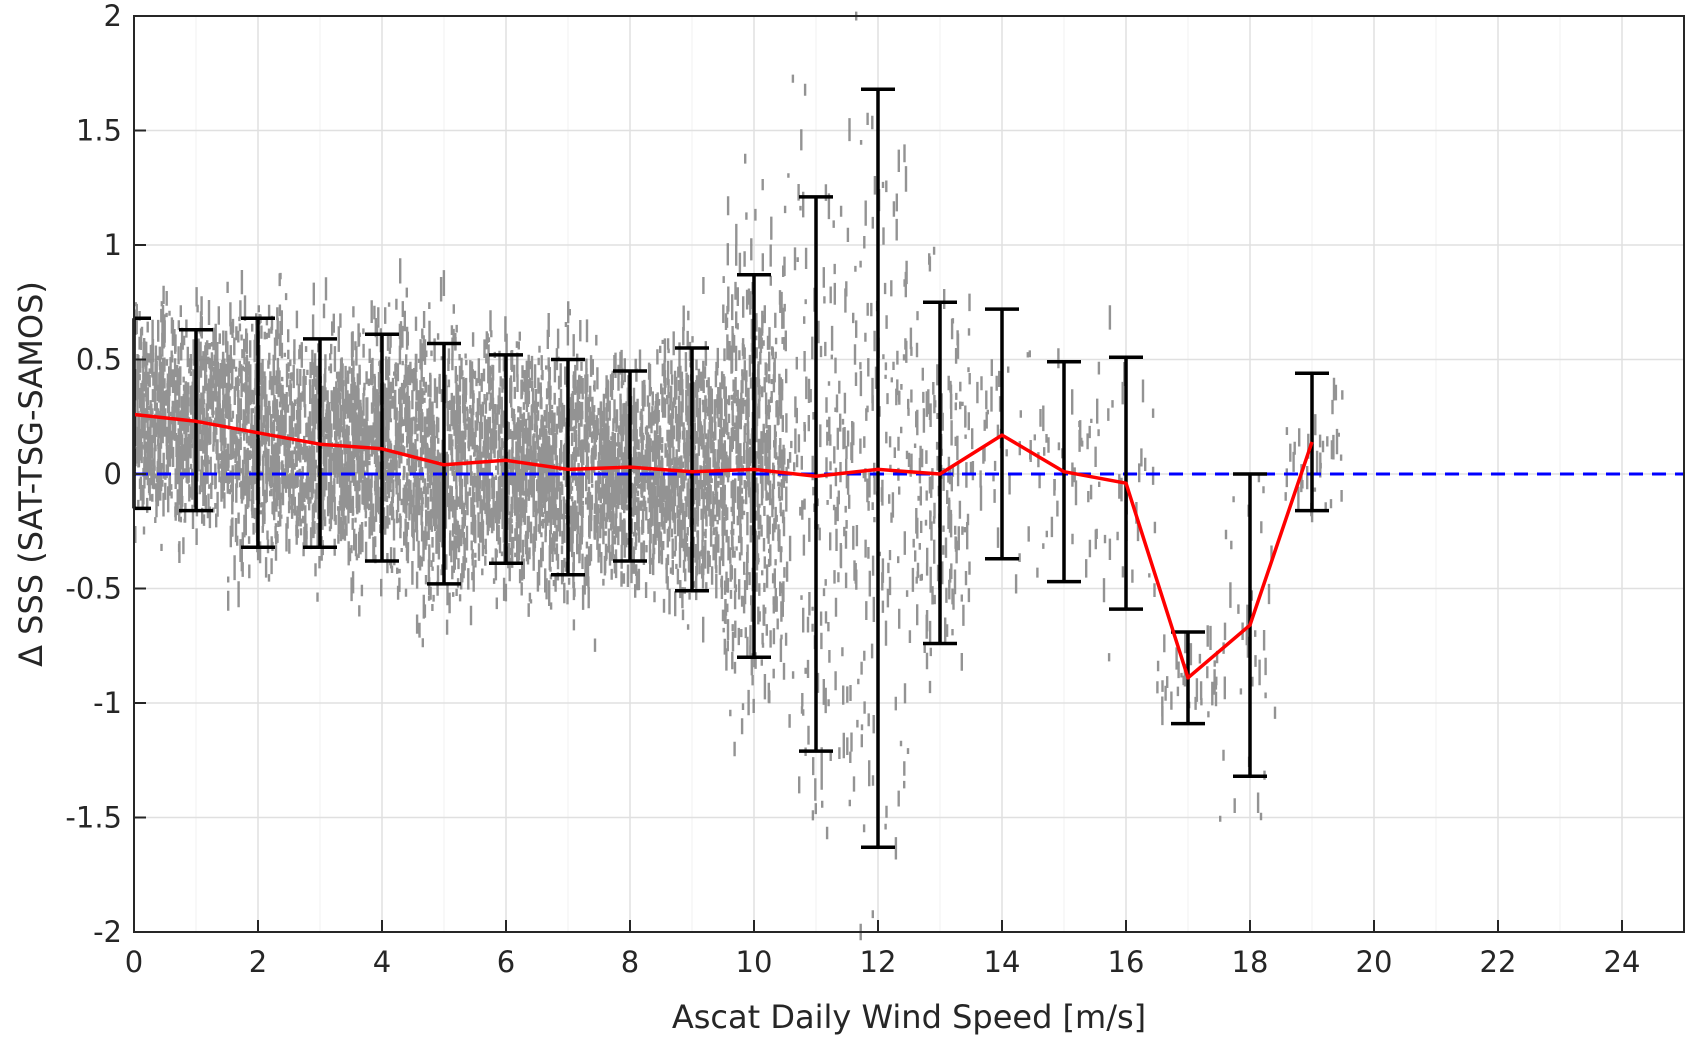 This screenshot has height=1039, width=1687. What do you see at coordinates (1002, 962) in the screenshot?
I see `x-tick-label: 14` at bounding box center [1002, 962].